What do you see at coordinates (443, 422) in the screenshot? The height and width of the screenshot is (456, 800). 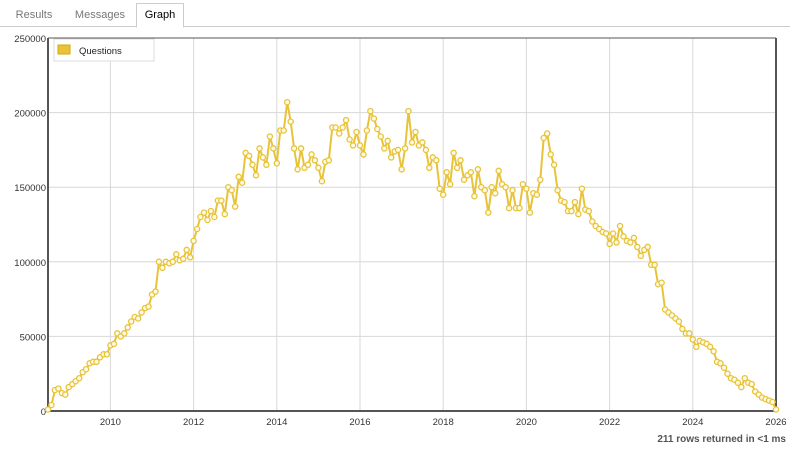 I see `x-tick-label: 2018` at bounding box center [443, 422].